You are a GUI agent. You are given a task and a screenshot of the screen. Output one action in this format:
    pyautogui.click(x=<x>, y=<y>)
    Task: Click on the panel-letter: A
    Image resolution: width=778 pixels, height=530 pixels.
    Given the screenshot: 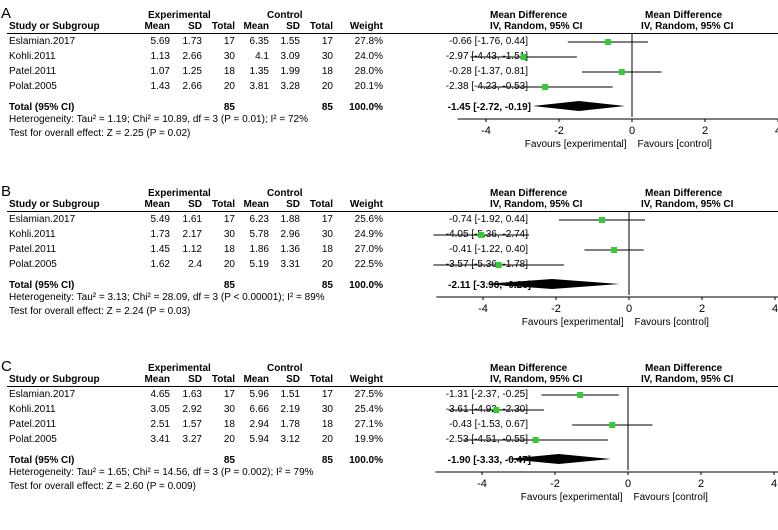 What is the action you would take?
    pyautogui.click(x=6, y=13)
    